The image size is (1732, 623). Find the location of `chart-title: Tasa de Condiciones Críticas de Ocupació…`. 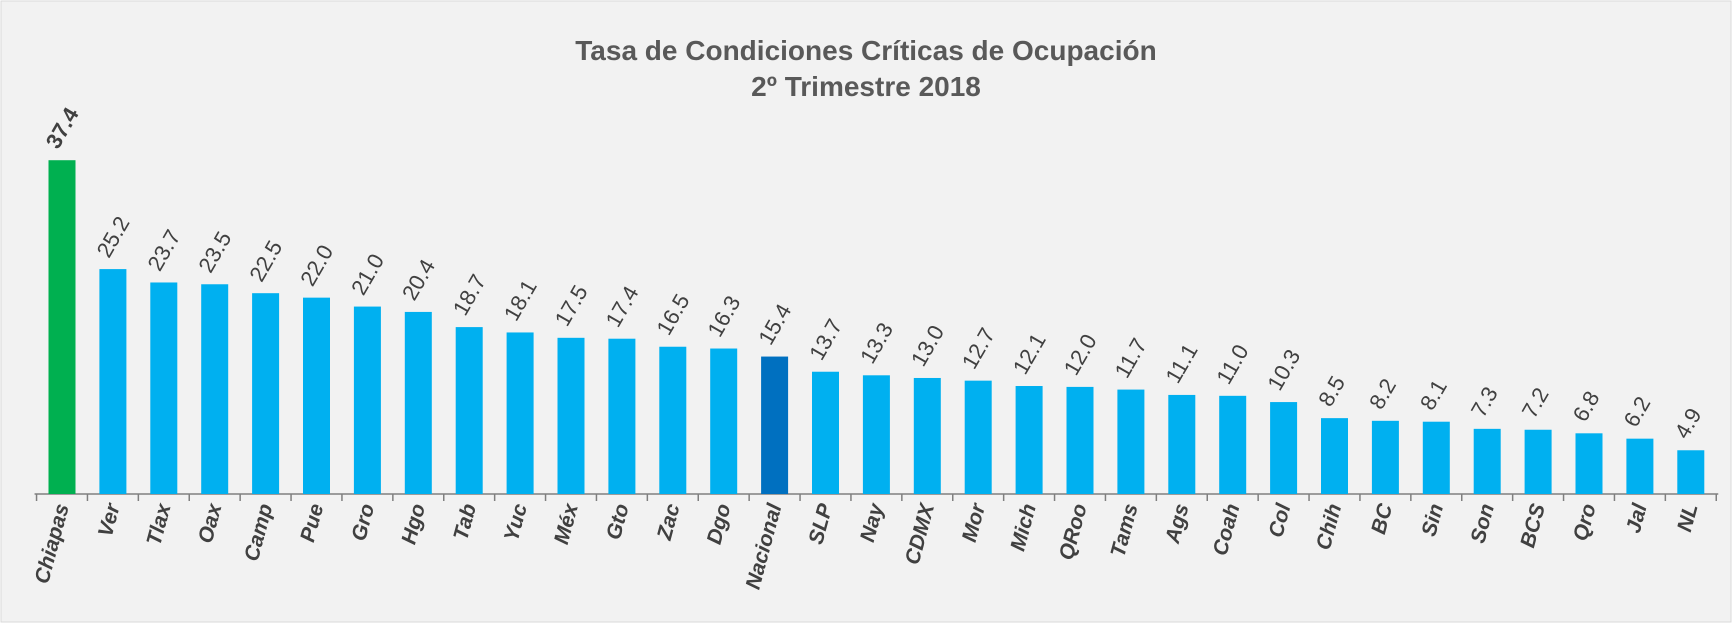

chart-title: Tasa de Condiciones Críticas de Ocupació… is located at coordinates (865, 50).